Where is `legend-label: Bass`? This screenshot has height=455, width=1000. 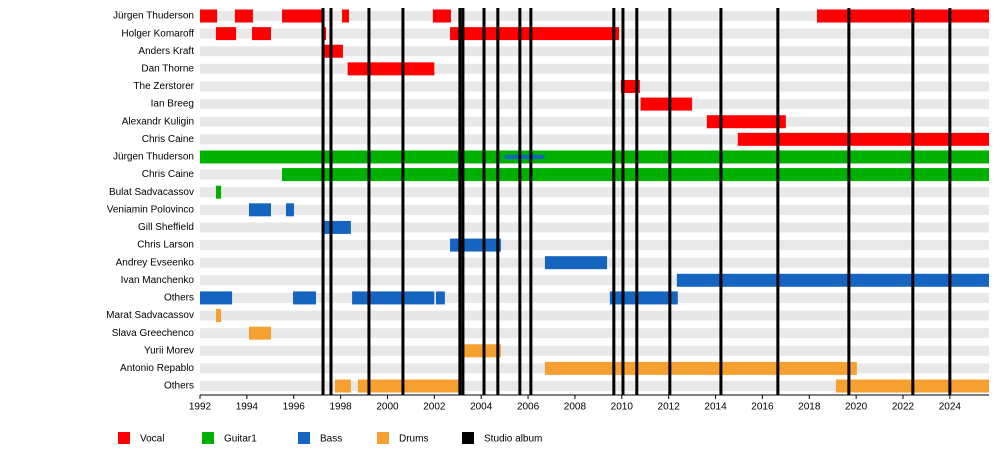 legend-label: Bass is located at coordinates (331, 439).